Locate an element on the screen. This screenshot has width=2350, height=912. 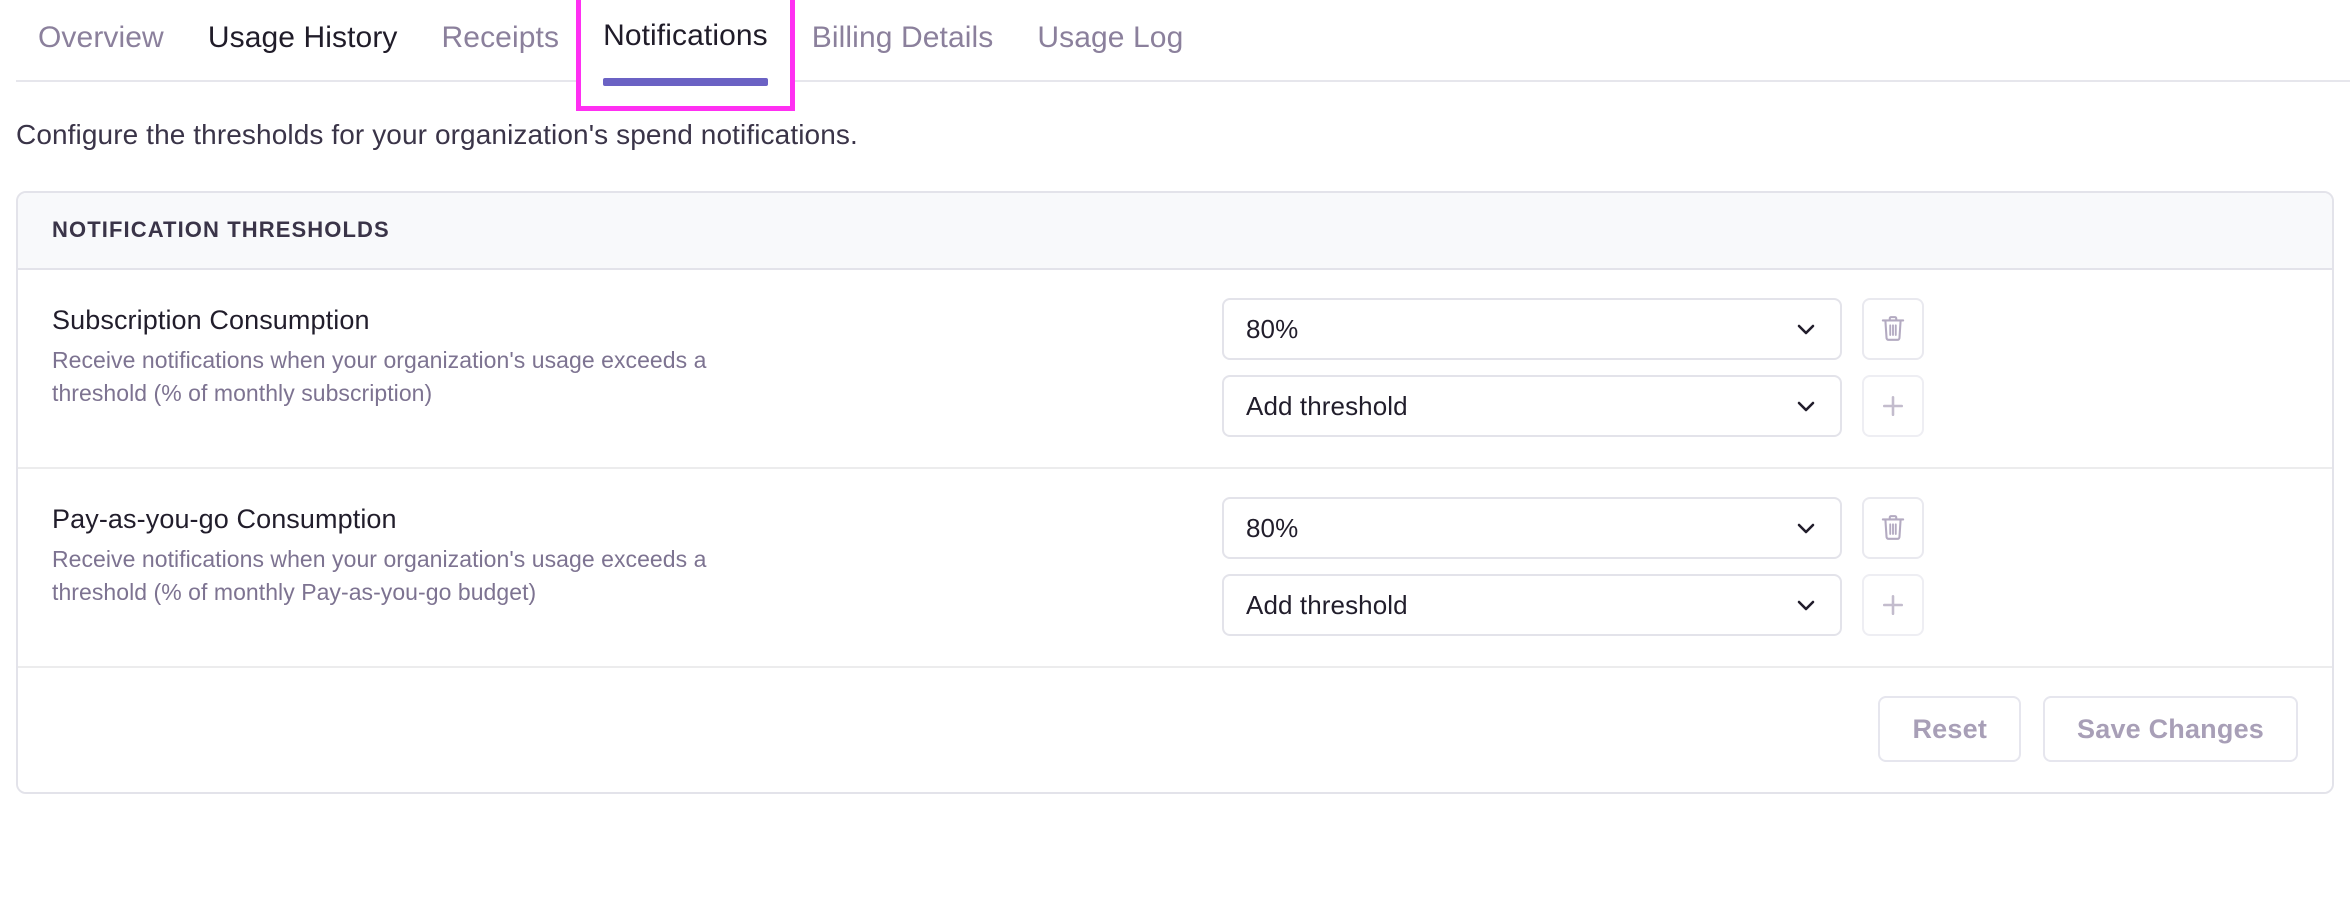
card-footer: Reset Save Changes is located at coordinates (1175, 730).